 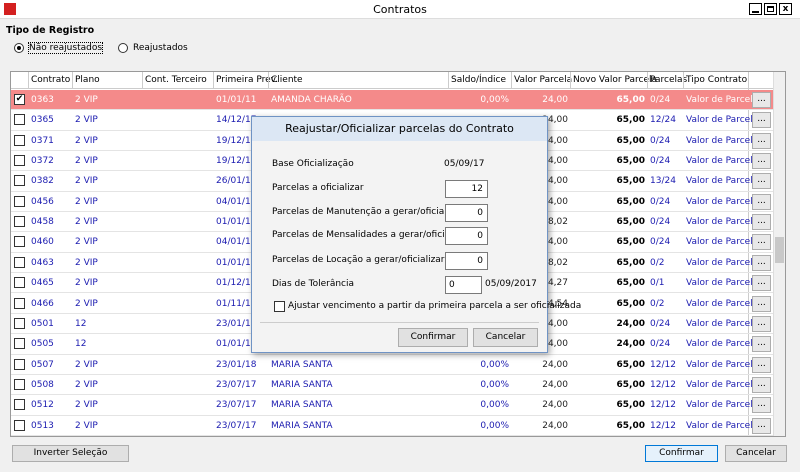 I want to click on scroll-thumb, so click(x=779, y=250).